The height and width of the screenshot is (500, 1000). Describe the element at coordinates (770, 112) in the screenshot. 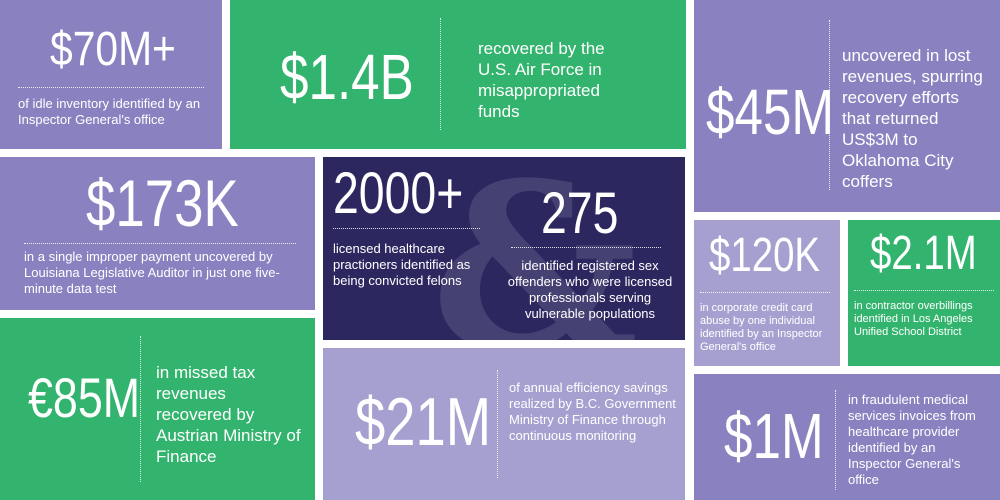

I see `stat-value: $45M` at that location.